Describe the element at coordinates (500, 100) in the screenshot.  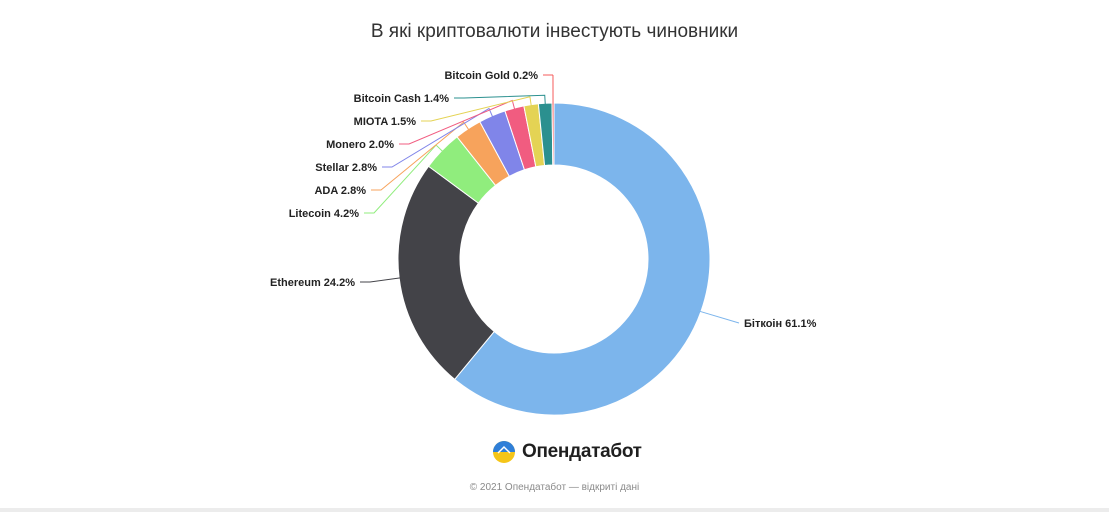
I see `connector-bitcoin-cash` at that location.